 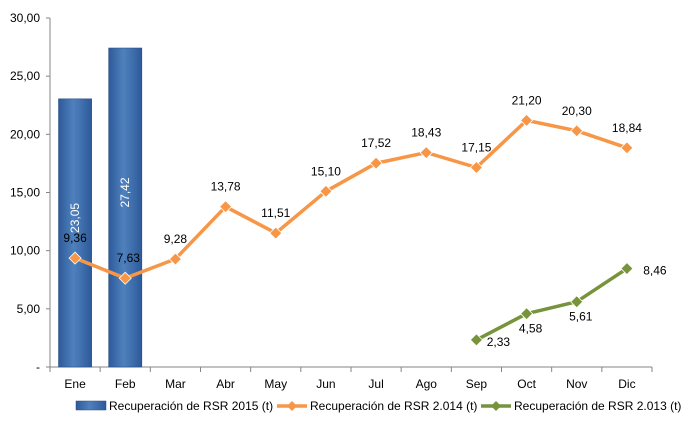 What do you see at coordinates (25, 134) in the screenshot?
I see `y-tick-label: 20,00` at bounding box center [25, 134].